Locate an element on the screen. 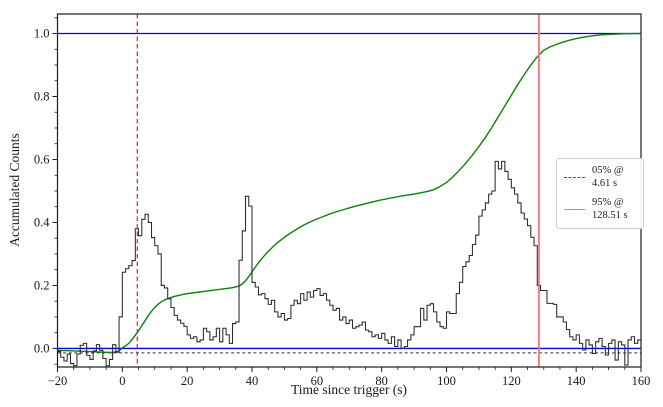 This screenshot has width=663, height=407. y-tick-label: 0.2 is located at coordinates (42, 286).